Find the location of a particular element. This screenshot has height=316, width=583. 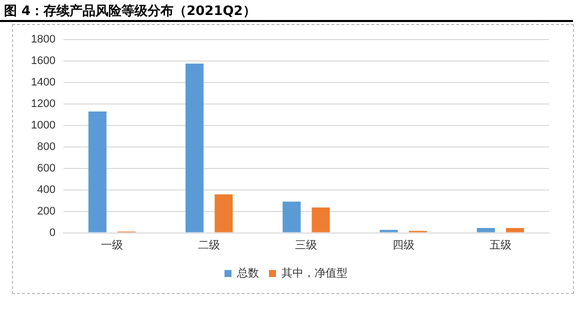

legend-label: 总数 is located at coordinates (247, 273).